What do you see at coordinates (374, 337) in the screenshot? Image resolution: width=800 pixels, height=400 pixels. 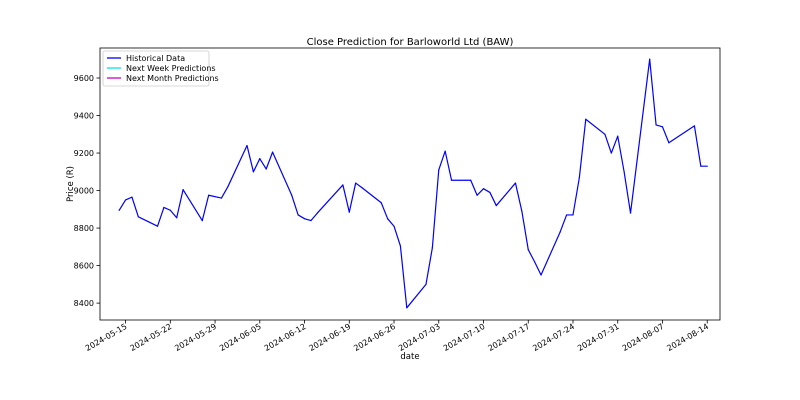 I see `x-tick-label: 2024-06-26` at bounding box center [374, 337].